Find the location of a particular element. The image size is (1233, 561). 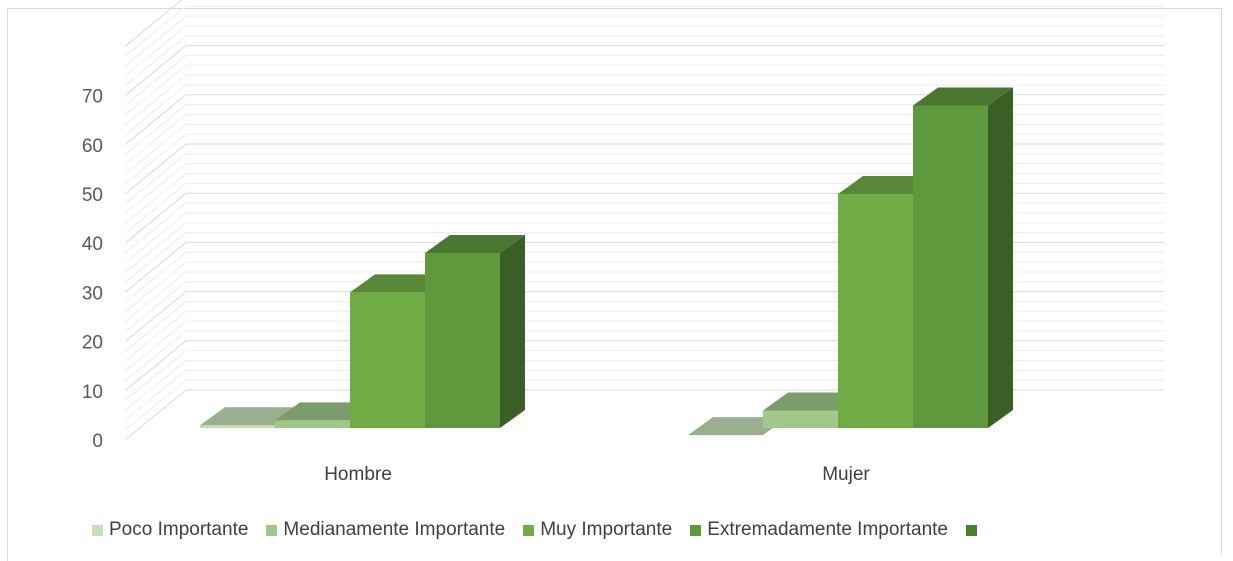

y-tick-label: 30 is located at coordinates (92, 293).